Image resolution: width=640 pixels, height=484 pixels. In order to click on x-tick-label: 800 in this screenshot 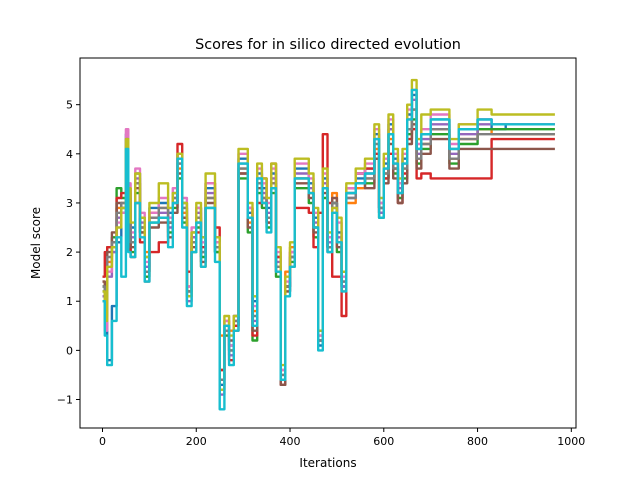, I will do `click(477, 441)`.